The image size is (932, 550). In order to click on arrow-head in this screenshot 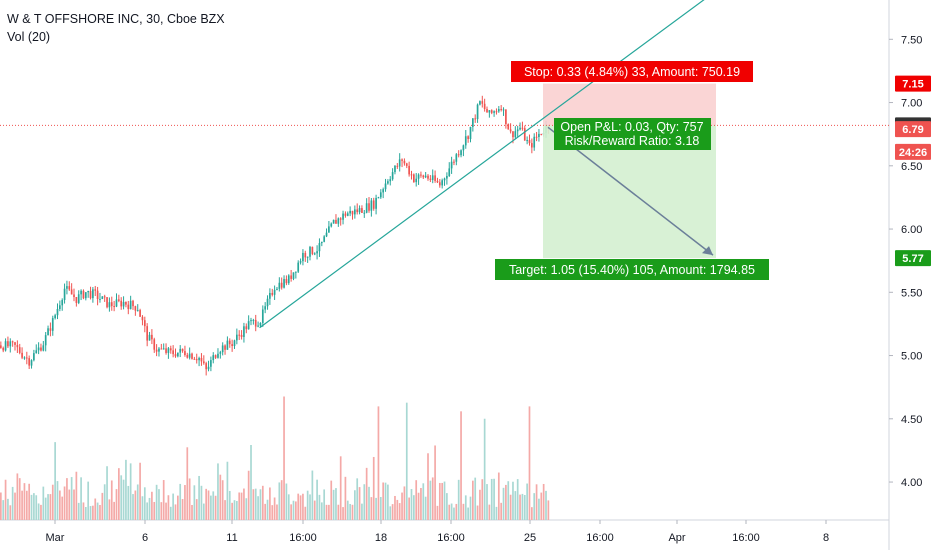, I will do `click(707, 251)`.